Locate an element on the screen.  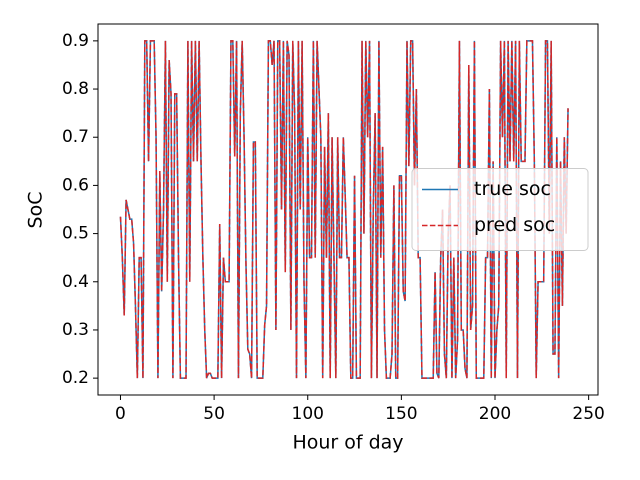
x-tick-label: 50 is located at coordinates (214, 414).